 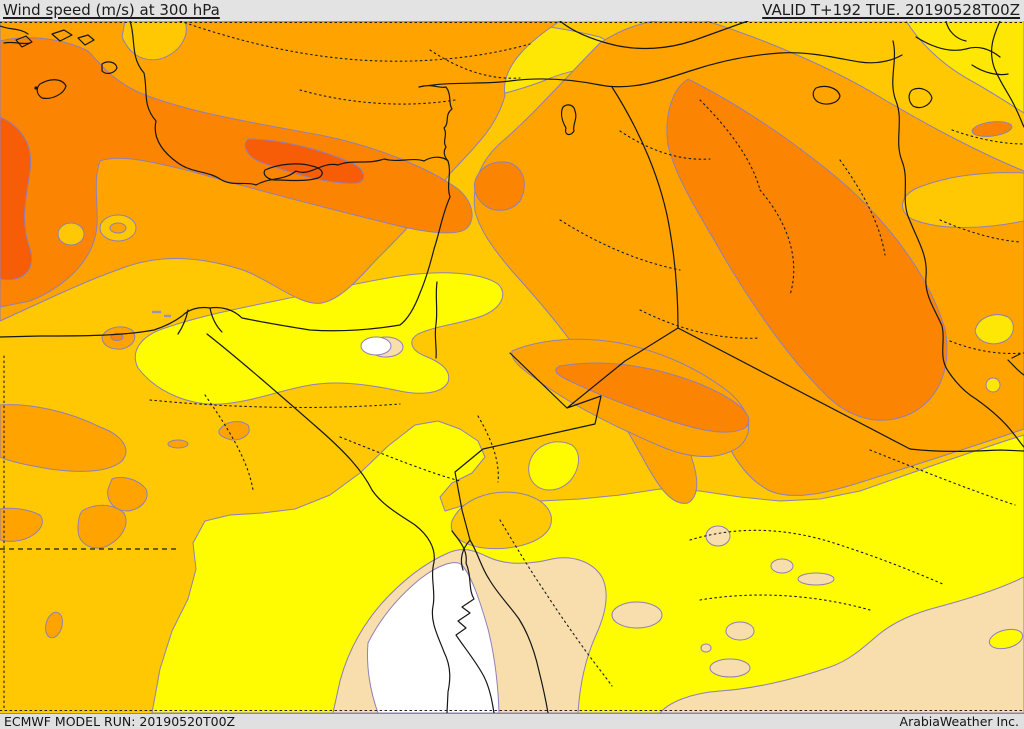 I want to click on jordan-dark-lens, so click(x=652, y=397).